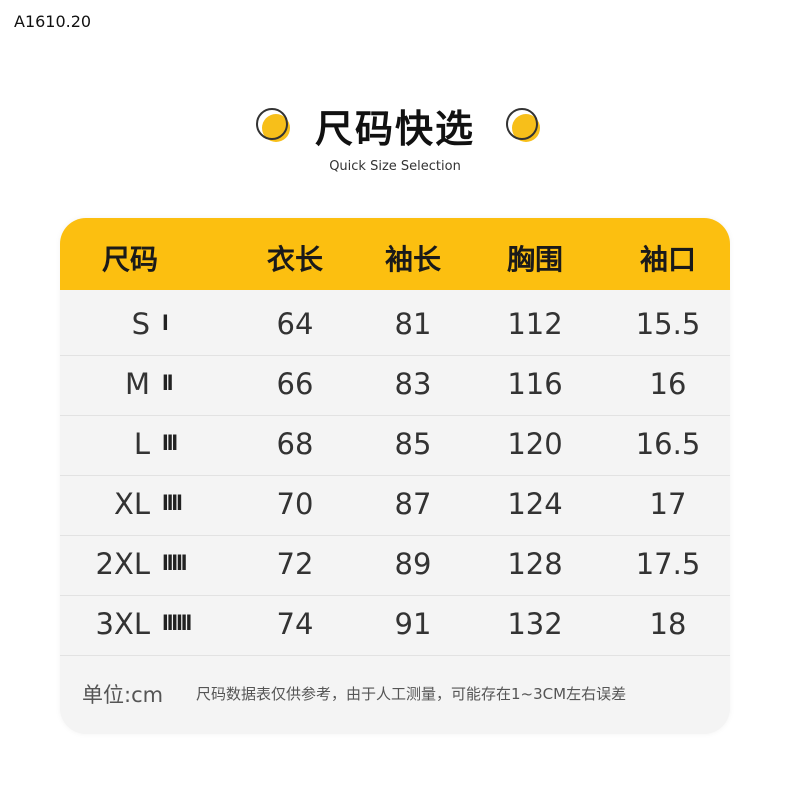 Image resolution: width=790 pixels, height=785 pixels. What do you see at coordinates (395, 166) in the screenshot?
I see `page-subtitle: Quick Size Selection` at bounding box center [395, 166].